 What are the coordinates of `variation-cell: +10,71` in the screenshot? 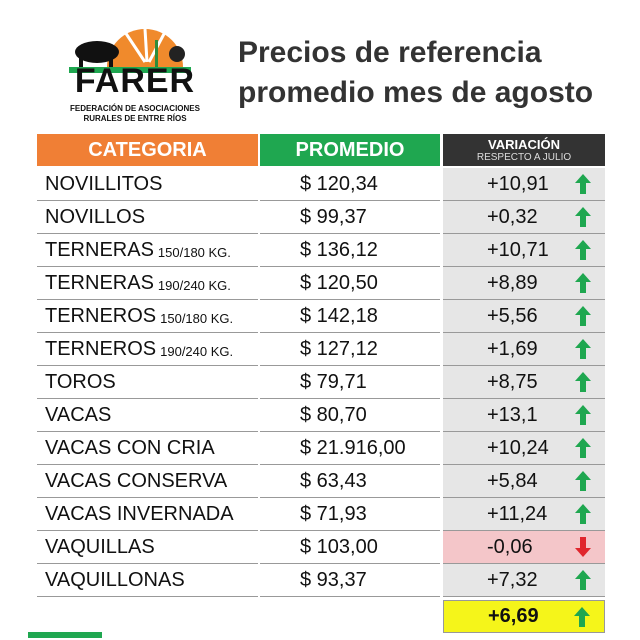 It's located at (524, 250).